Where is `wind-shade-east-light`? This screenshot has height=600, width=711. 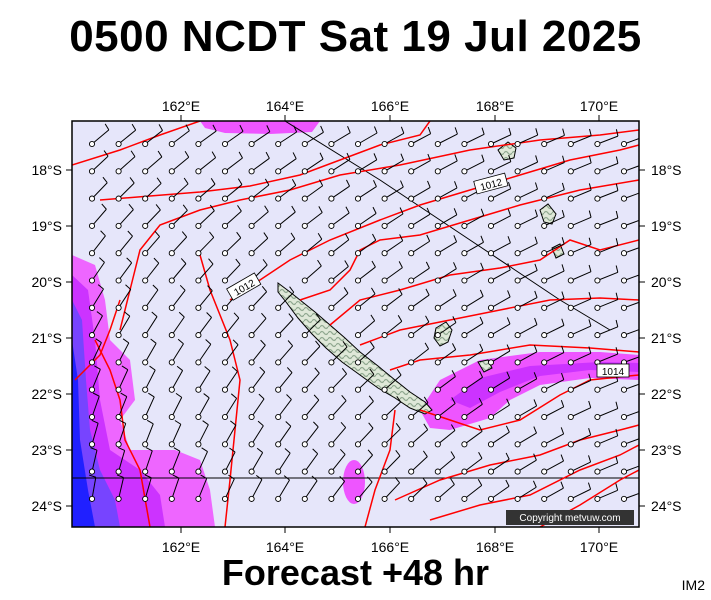
wind-shade-east-light is located at coordinates (529, 391).